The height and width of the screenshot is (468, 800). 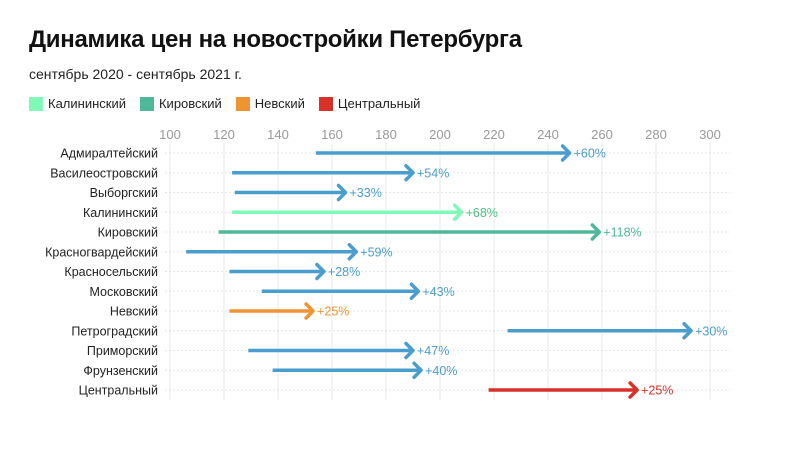 What do you see at coordinates (379, 103) in the screenshot?
I see `legend-label: Центральный` at bounding box center [379, 103].